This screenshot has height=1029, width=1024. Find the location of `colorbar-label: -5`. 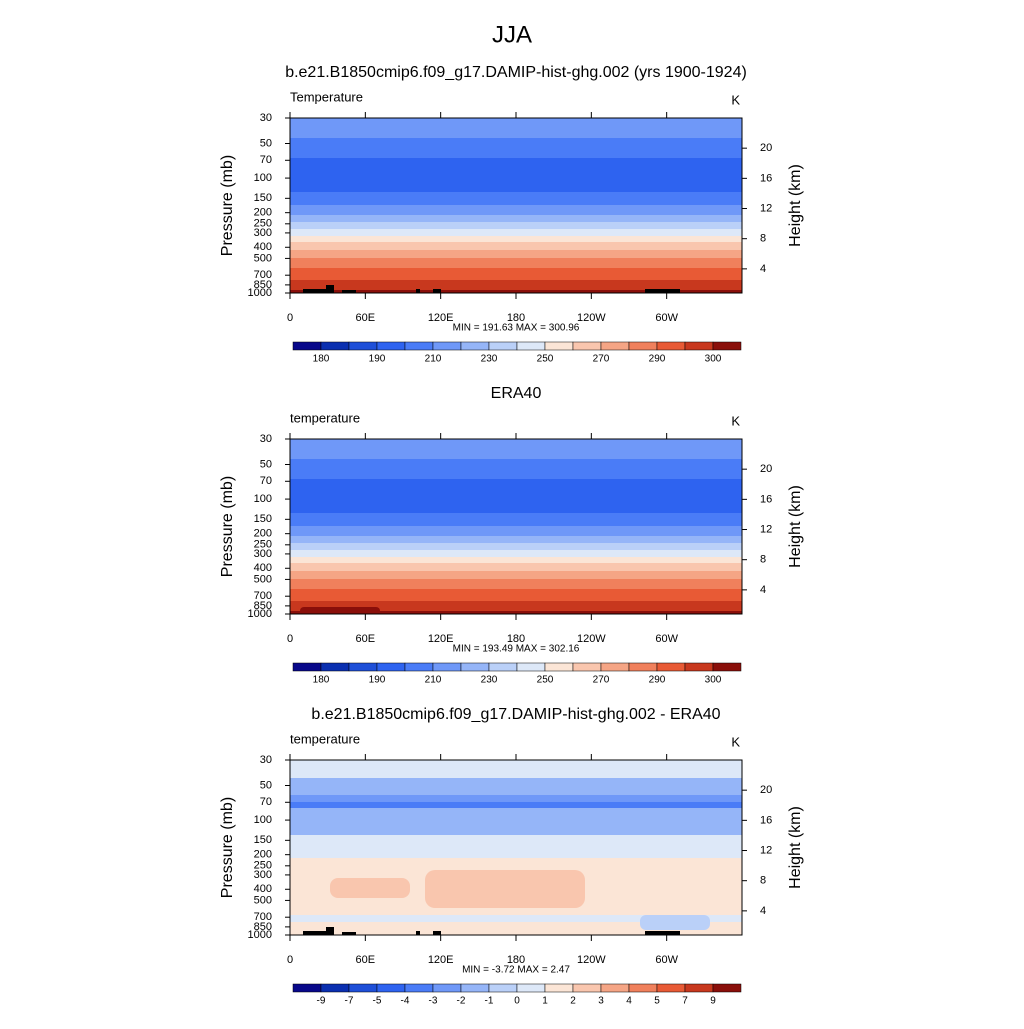

colorbar-label: -5 is located at coordinates (377, 1001).